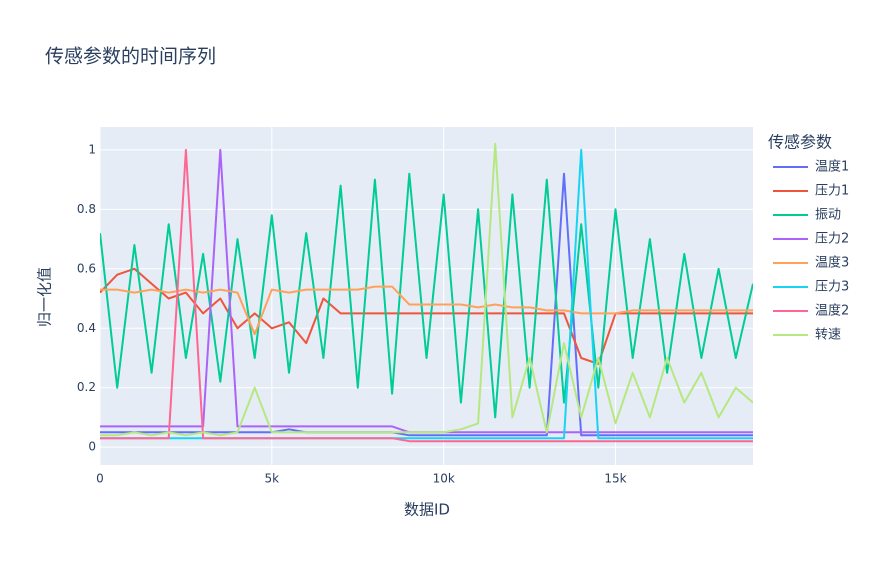 The width and height of the screenshot is (895, 564). I want to click on legend-label: 压力2, so click(832, 239).